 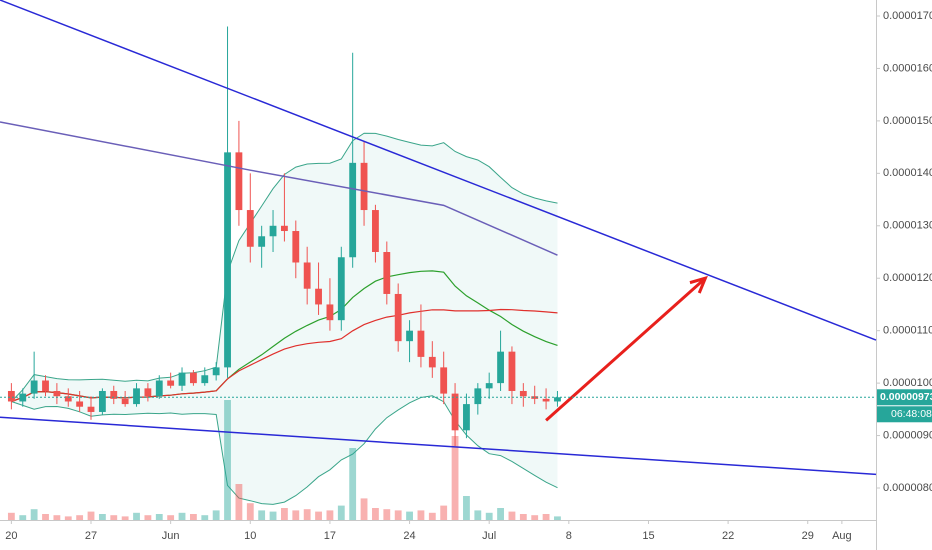 I want to click on y-tick-label: 0.00001700, so click(x=907, y=16).